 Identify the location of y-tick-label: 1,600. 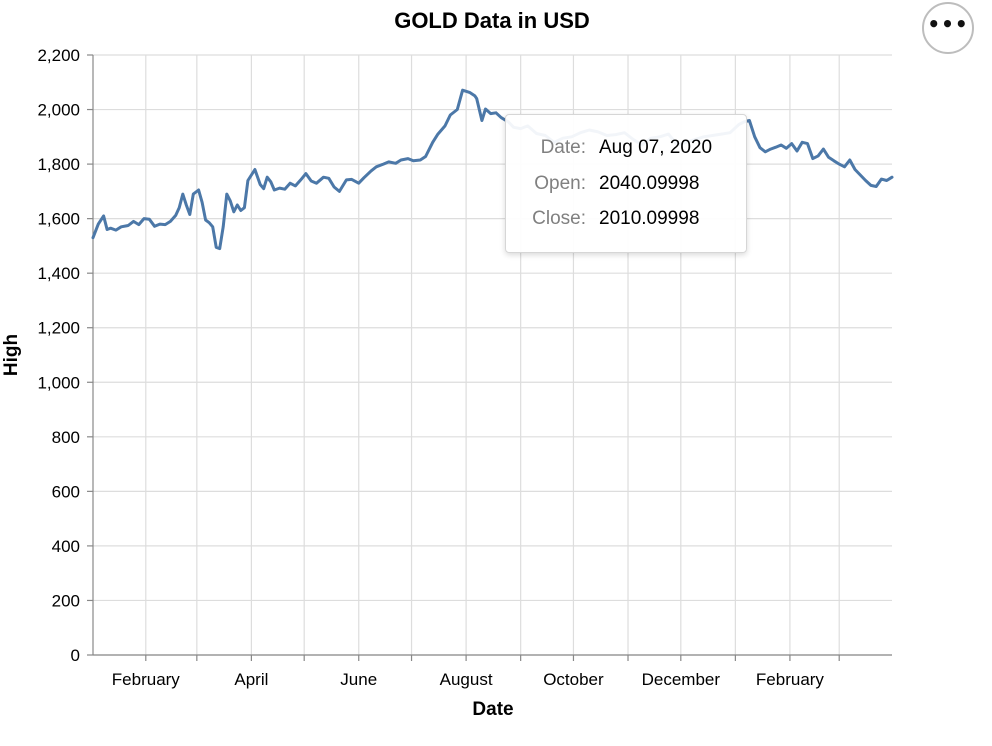
(58, 219).